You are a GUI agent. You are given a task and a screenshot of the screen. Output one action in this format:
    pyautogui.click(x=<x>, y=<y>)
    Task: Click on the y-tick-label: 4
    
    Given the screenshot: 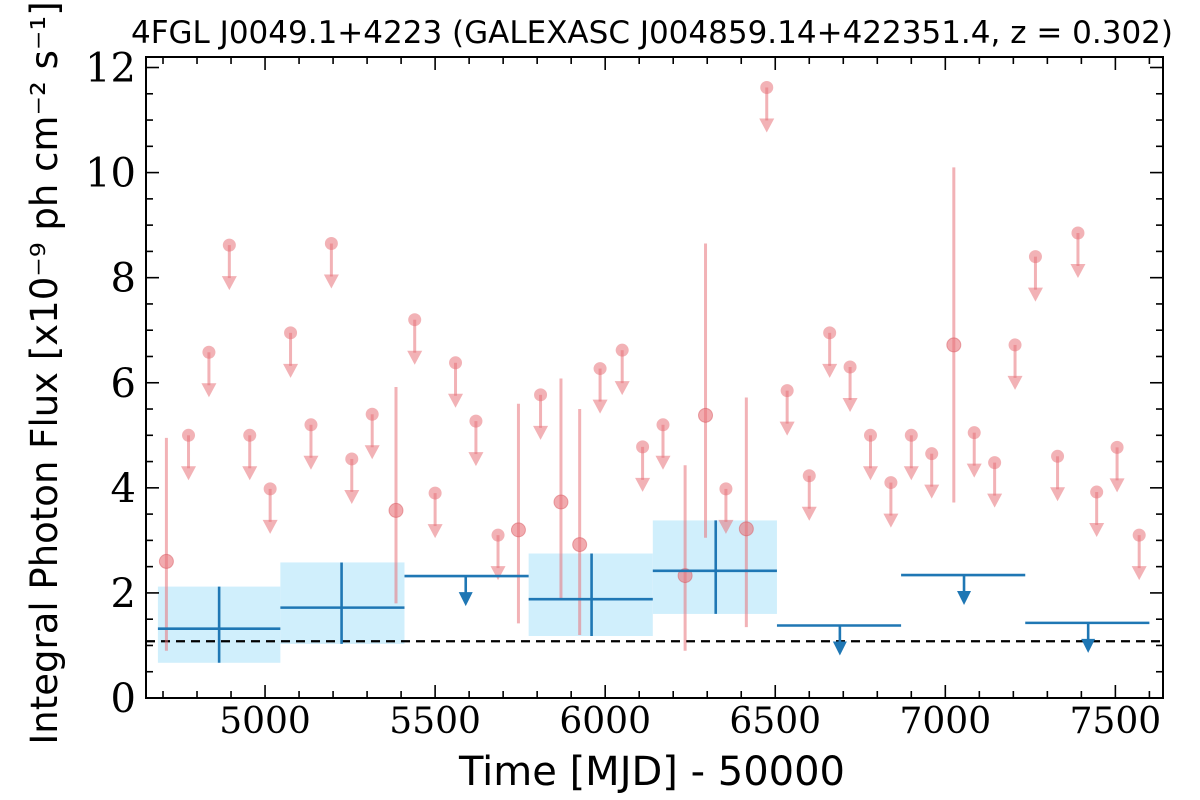 What is the action you would take?
    pyautogui.click(x=123, y=489)
    